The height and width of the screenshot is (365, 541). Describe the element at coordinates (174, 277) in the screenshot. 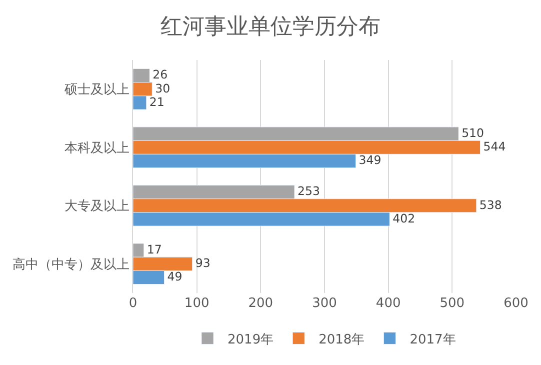

I see `data-label: 49` at that location.